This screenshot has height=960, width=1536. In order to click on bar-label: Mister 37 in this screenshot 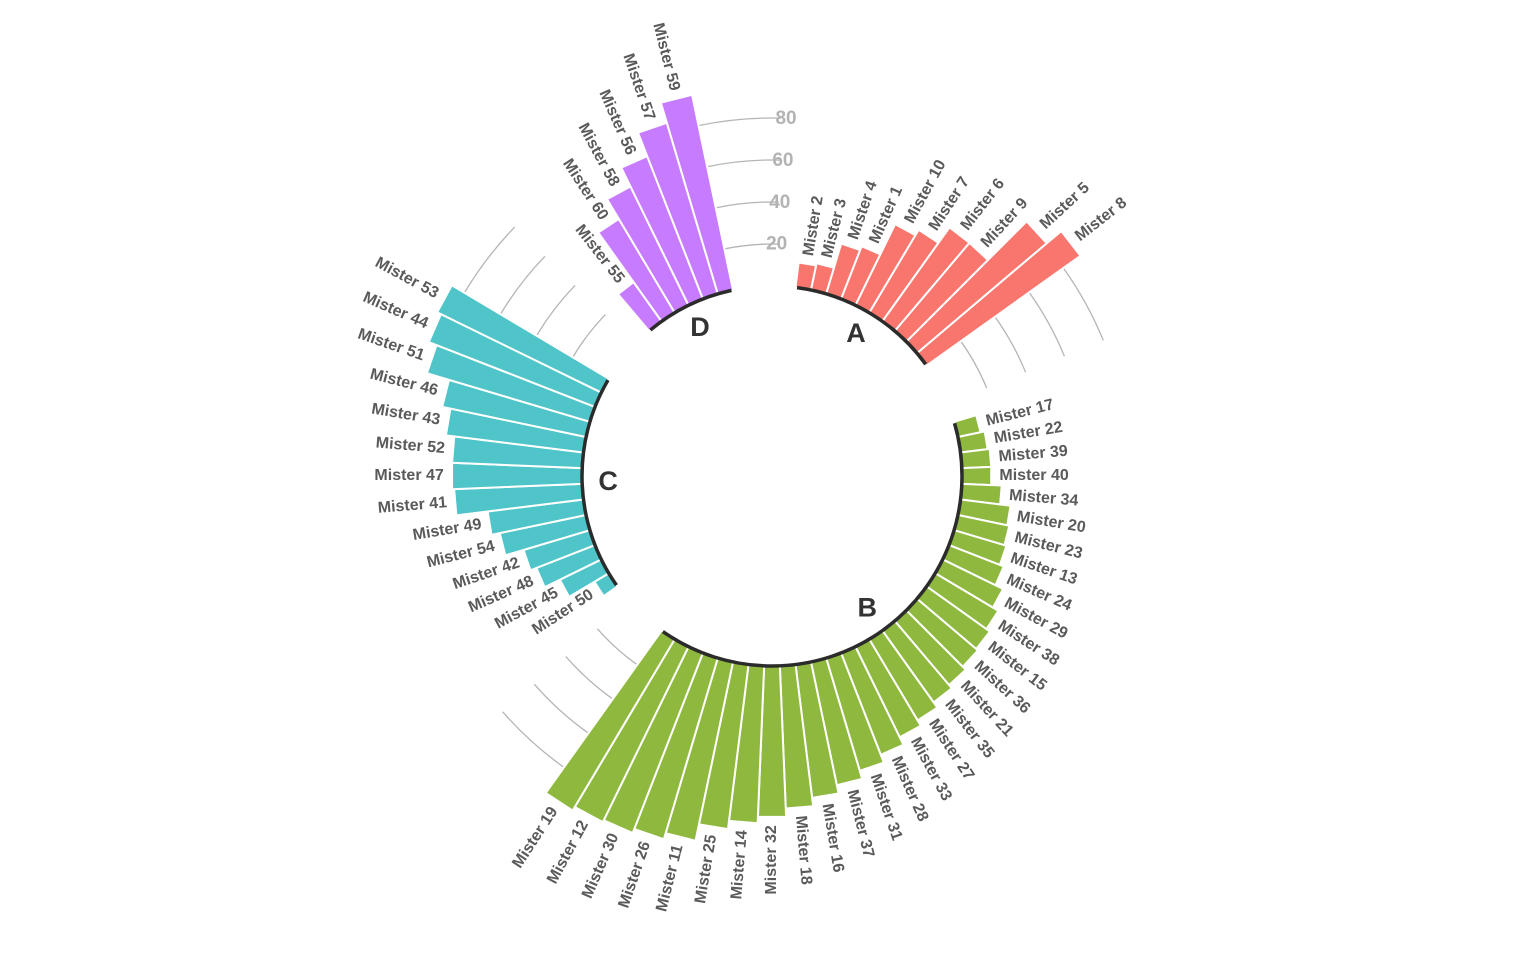, I will do `click(861, 824)`.